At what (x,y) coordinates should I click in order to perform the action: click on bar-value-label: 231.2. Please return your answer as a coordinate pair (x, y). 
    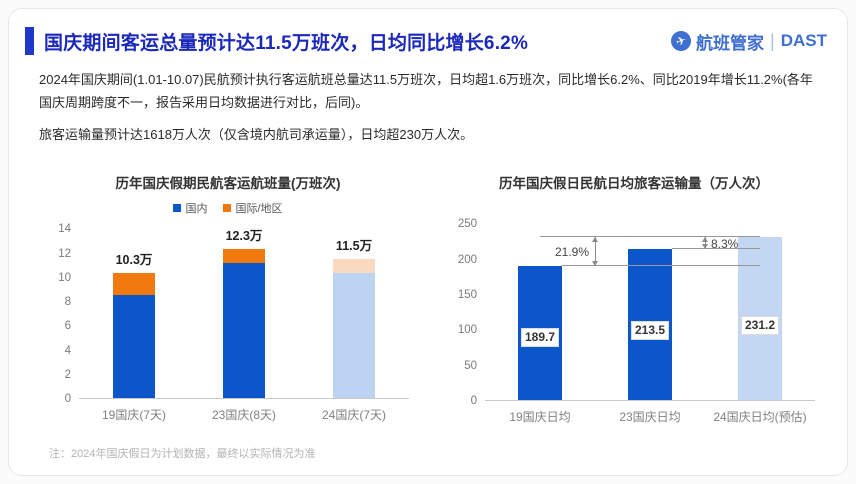
    Looking at the image, I should click on (760, 325).